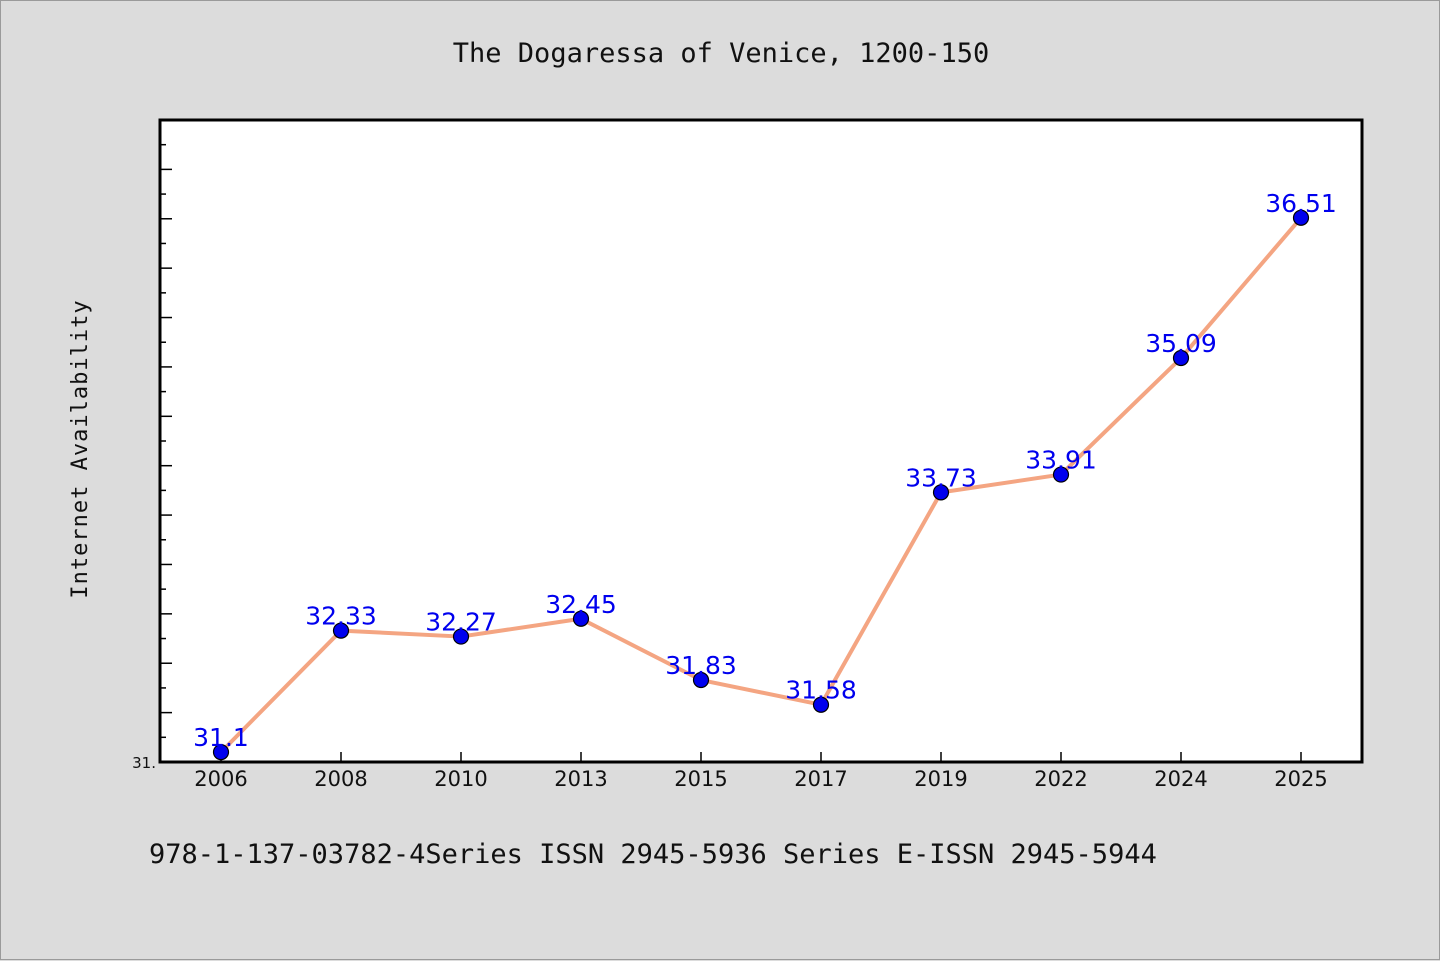 Image resolution: width=1440 pixels, height=961 pixels. I want to click on x-tick-label: 2015, so click(700, 779).